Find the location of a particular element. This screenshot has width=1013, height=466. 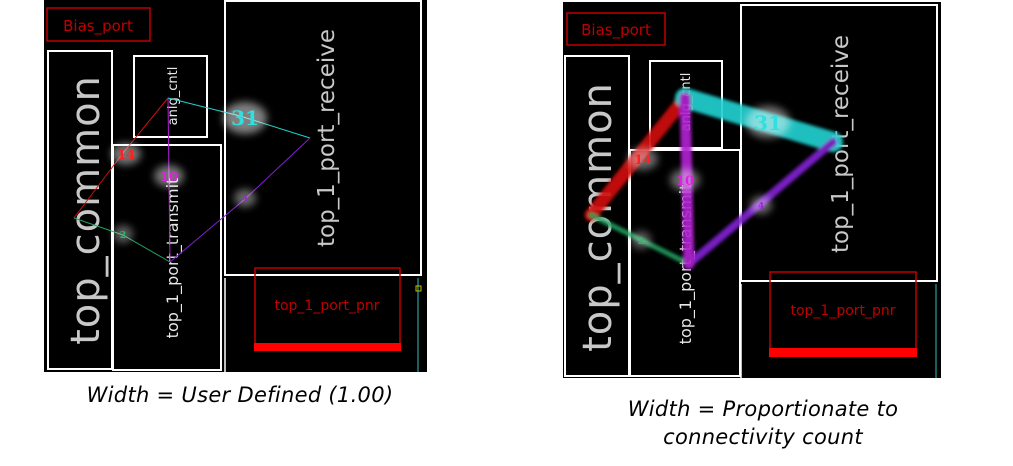

pnr-pin-marker is located at coordinates (418, 288).